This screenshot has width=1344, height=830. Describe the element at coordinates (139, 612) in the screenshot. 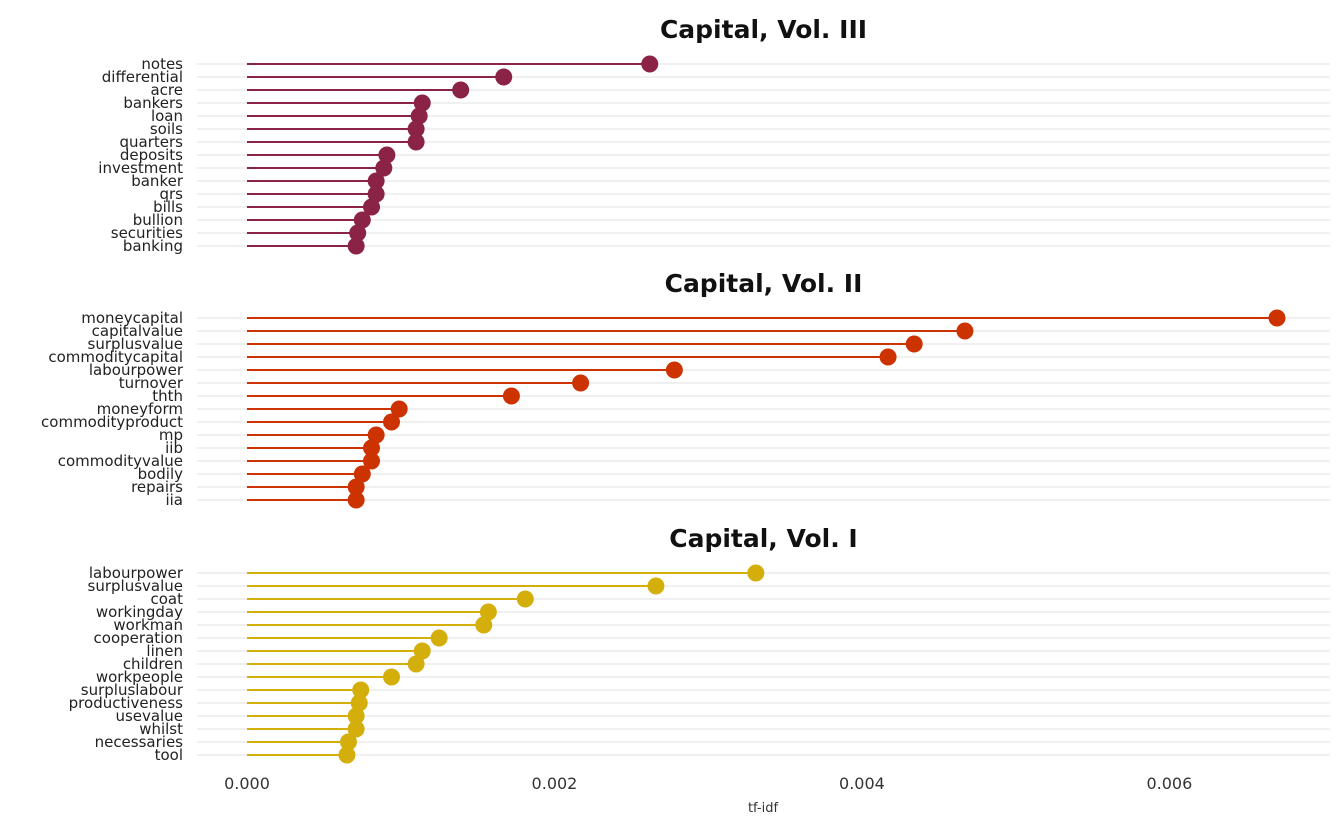

I see `term-label: workingday` at that location.